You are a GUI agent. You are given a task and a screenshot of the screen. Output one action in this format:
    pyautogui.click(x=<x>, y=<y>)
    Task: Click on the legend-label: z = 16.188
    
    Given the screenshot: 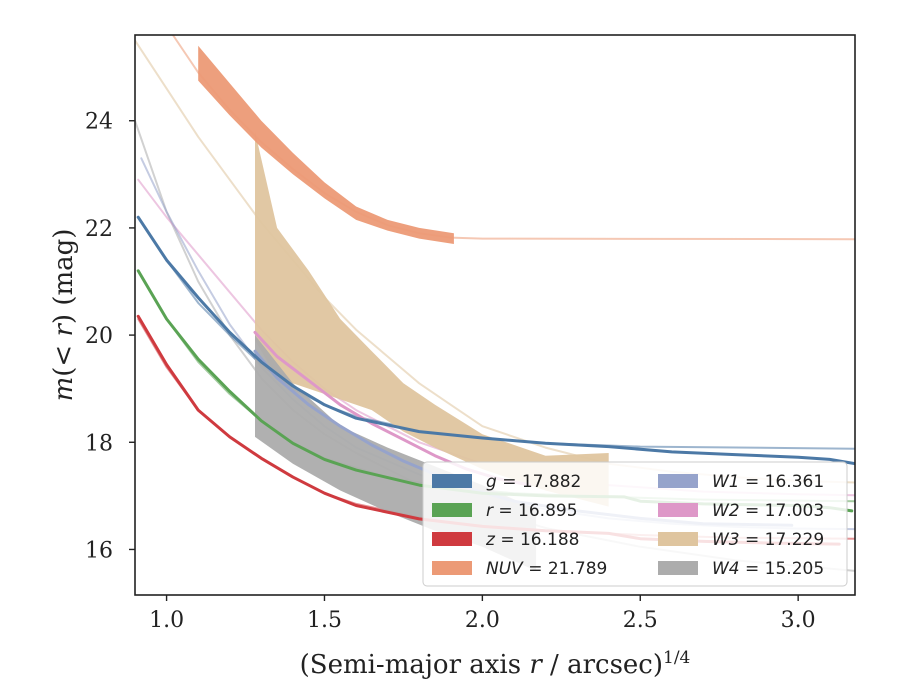 What is the action you would take?
    pyautogui.click(x=532, y=540)
    